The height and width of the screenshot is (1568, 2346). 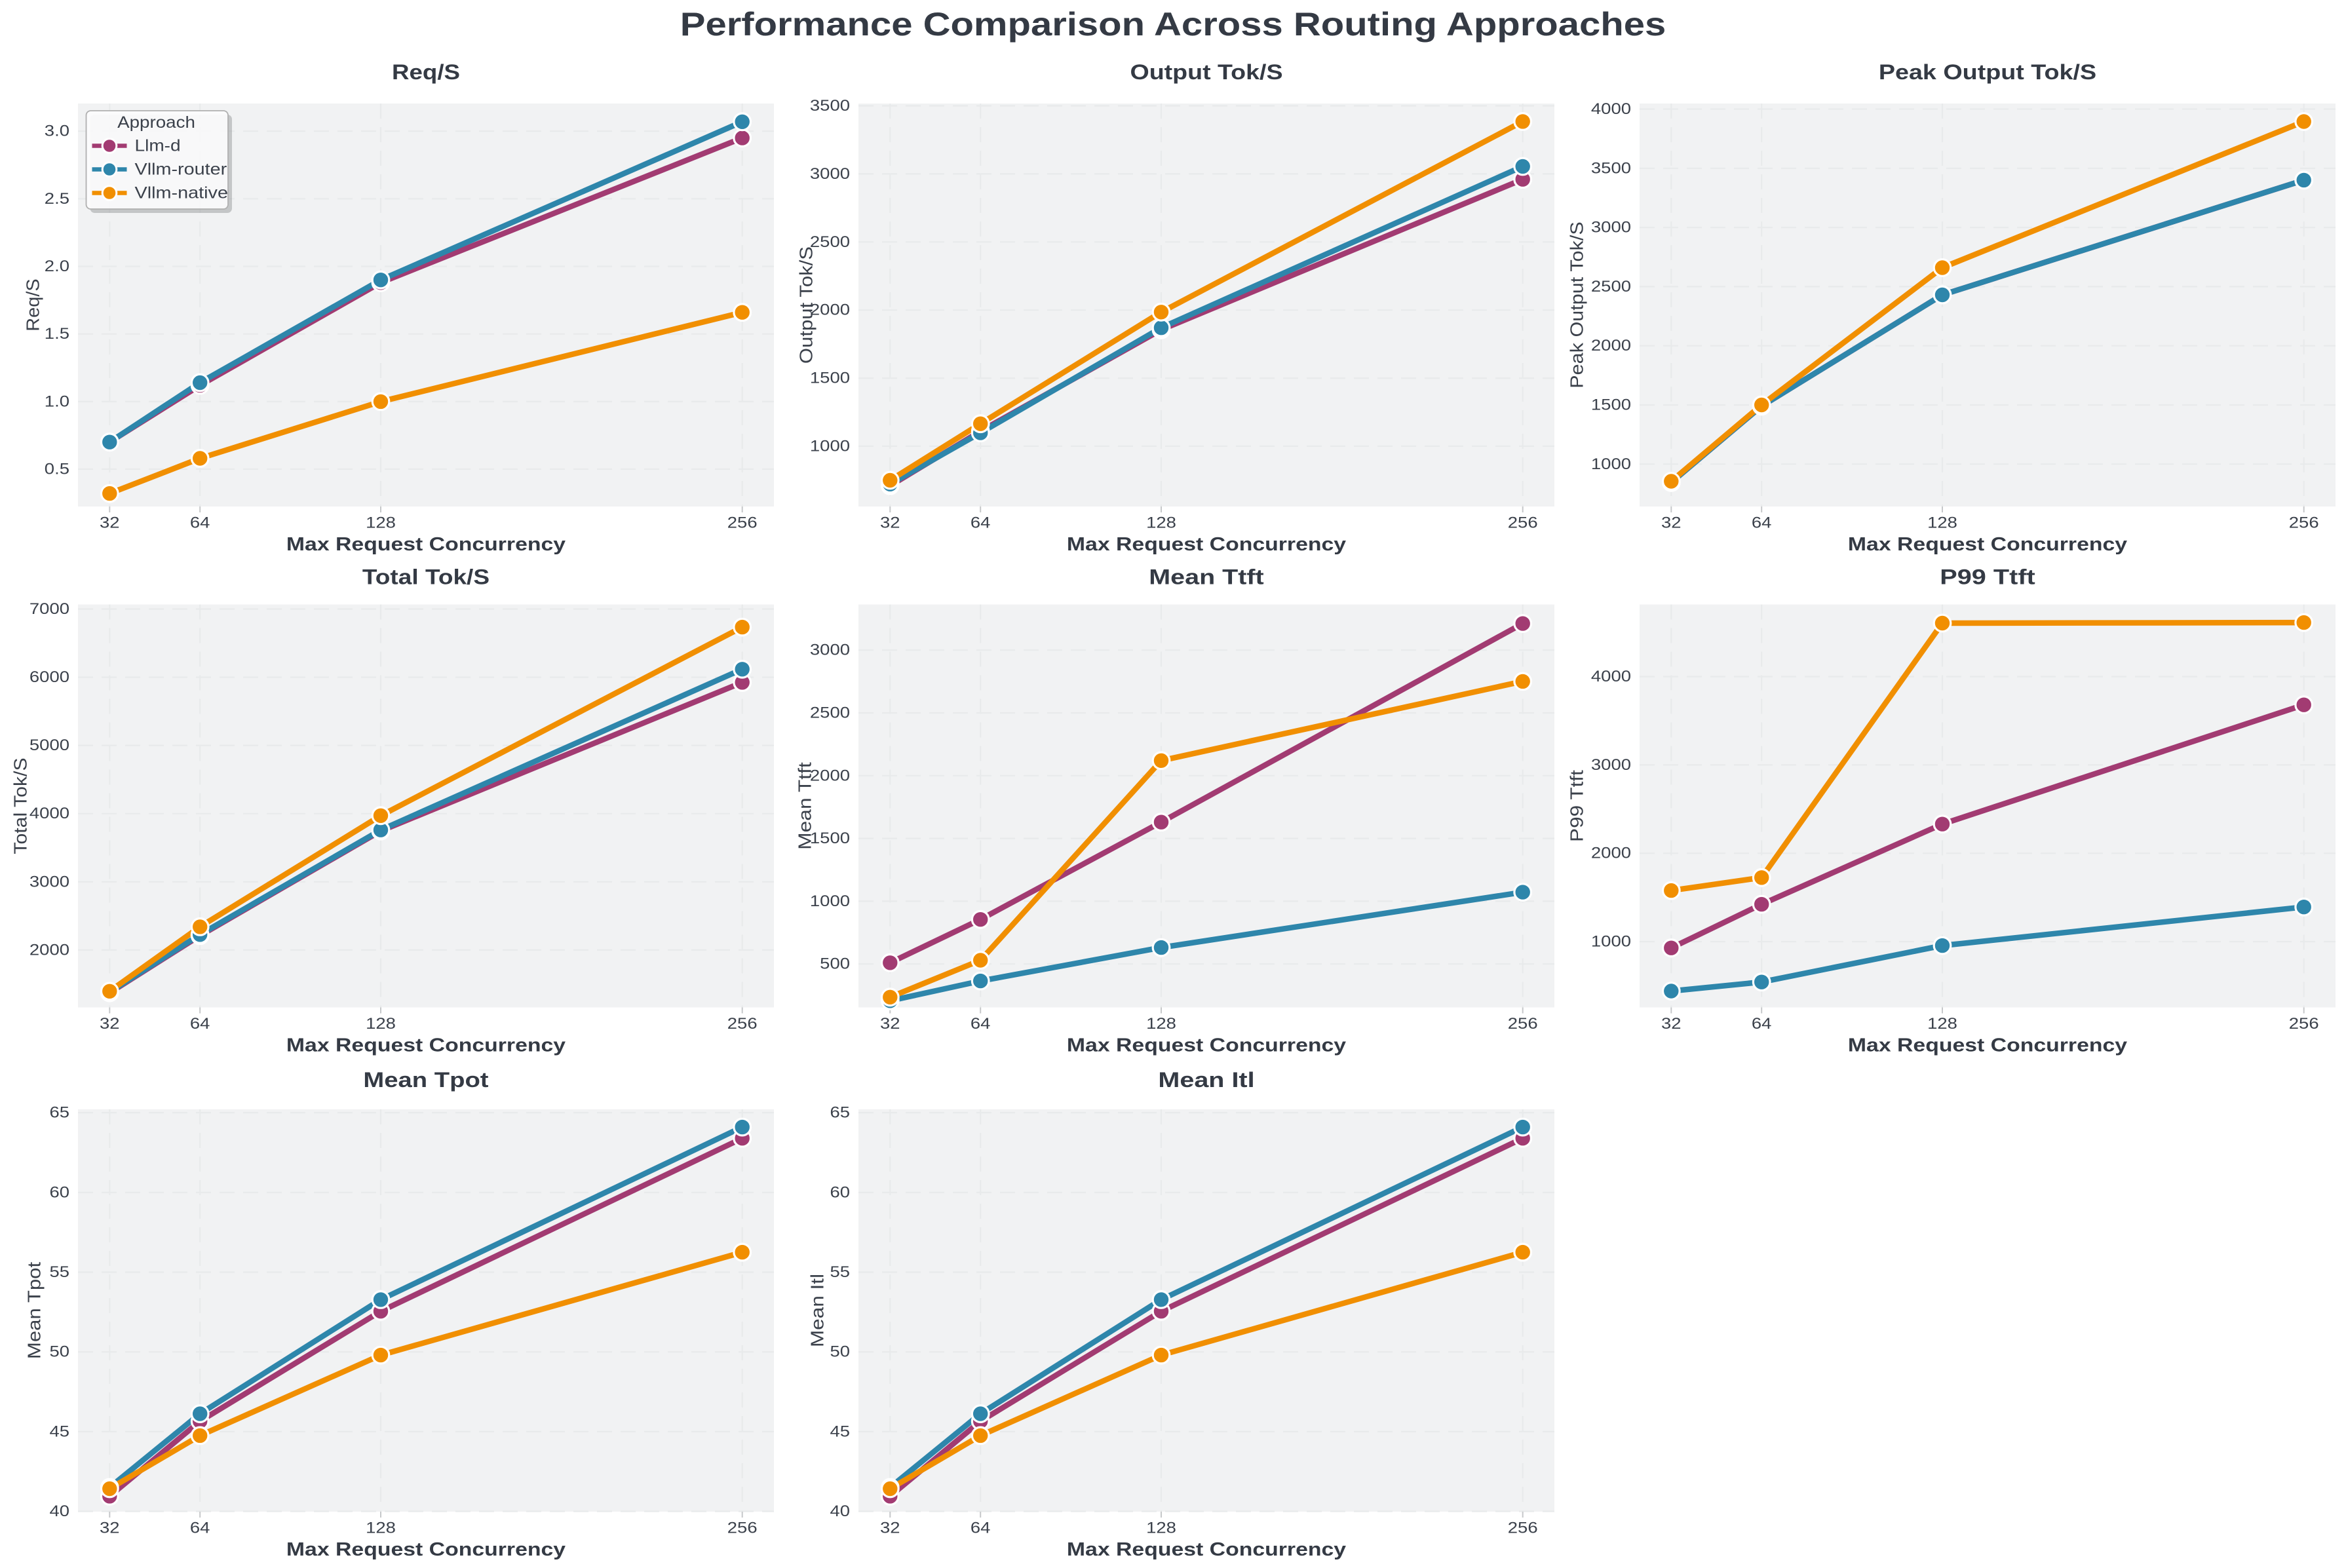 I want to click on svg-text: 7000, so click(x=49, y=609).